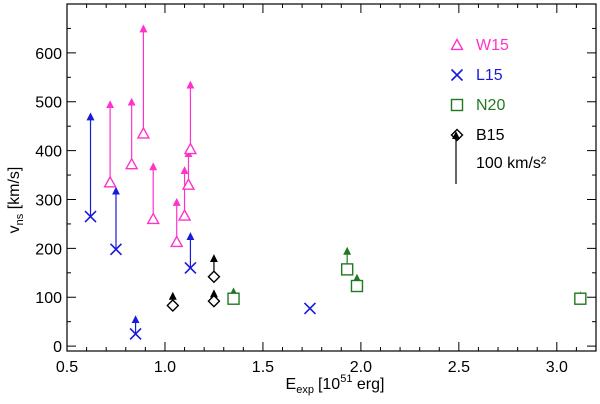 The image size is (600, 404). I want to click on x-tick-label: 1.0, so click(165, 367).